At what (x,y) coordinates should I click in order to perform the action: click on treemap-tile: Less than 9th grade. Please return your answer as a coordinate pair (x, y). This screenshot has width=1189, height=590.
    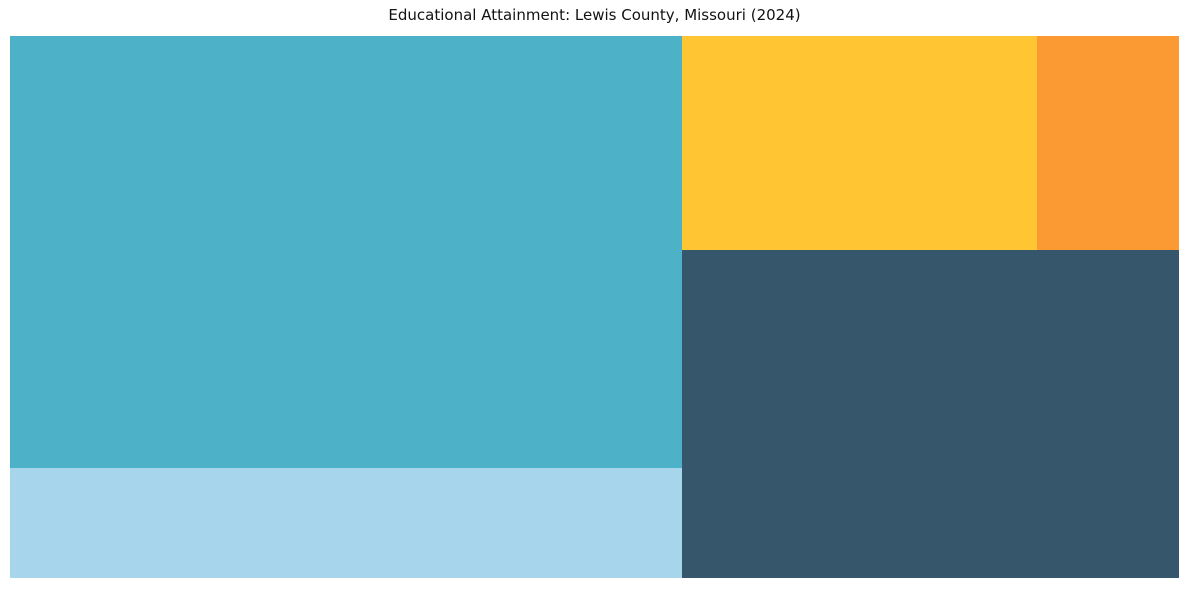
    Looking at the image, I should click on (859, 143).